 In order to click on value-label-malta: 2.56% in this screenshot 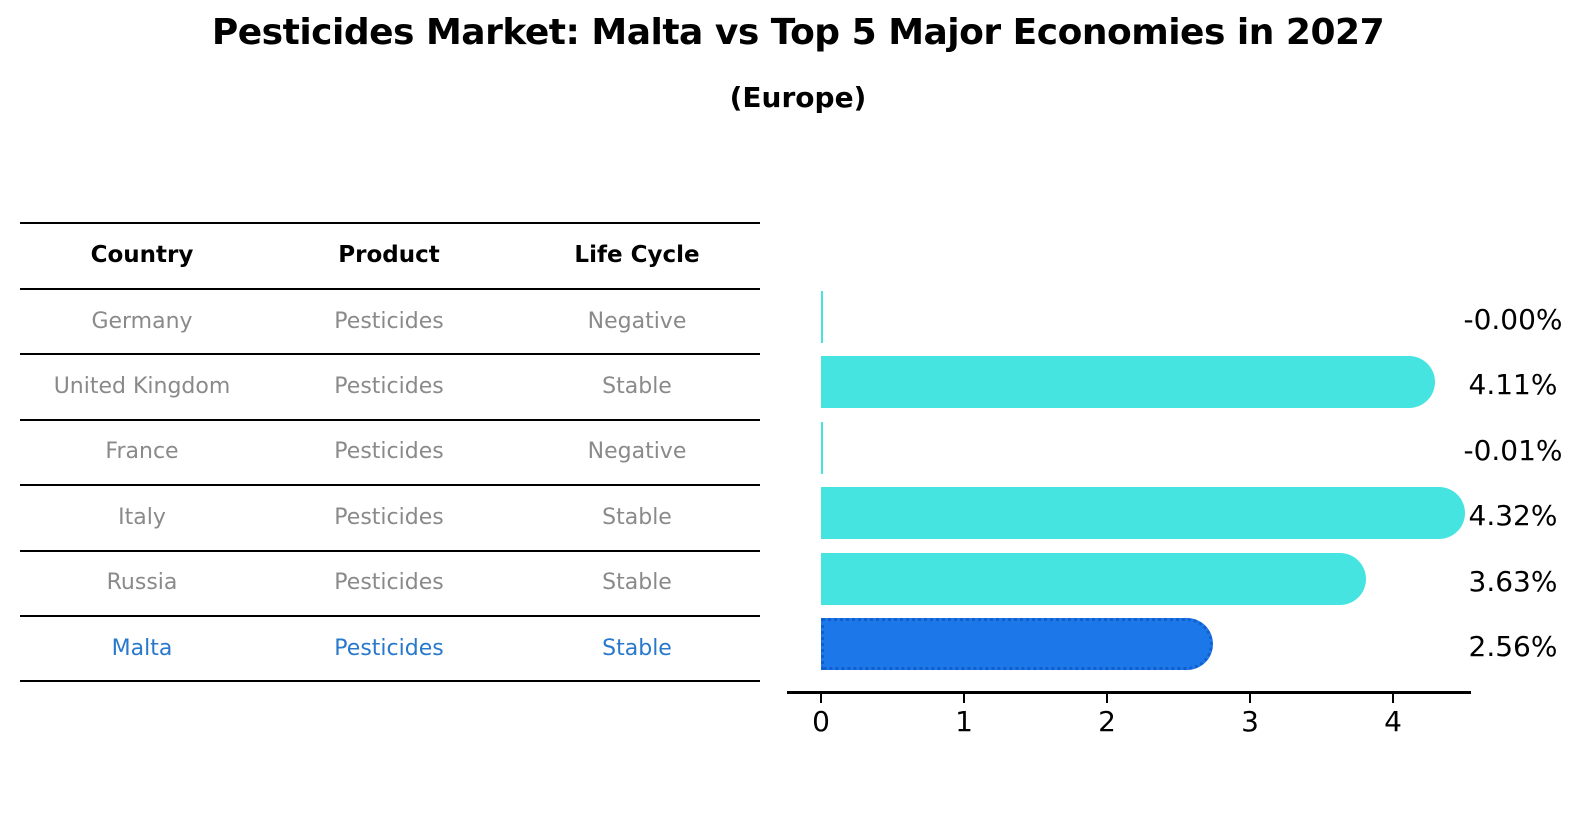, I will do `click(1513, 646)`.